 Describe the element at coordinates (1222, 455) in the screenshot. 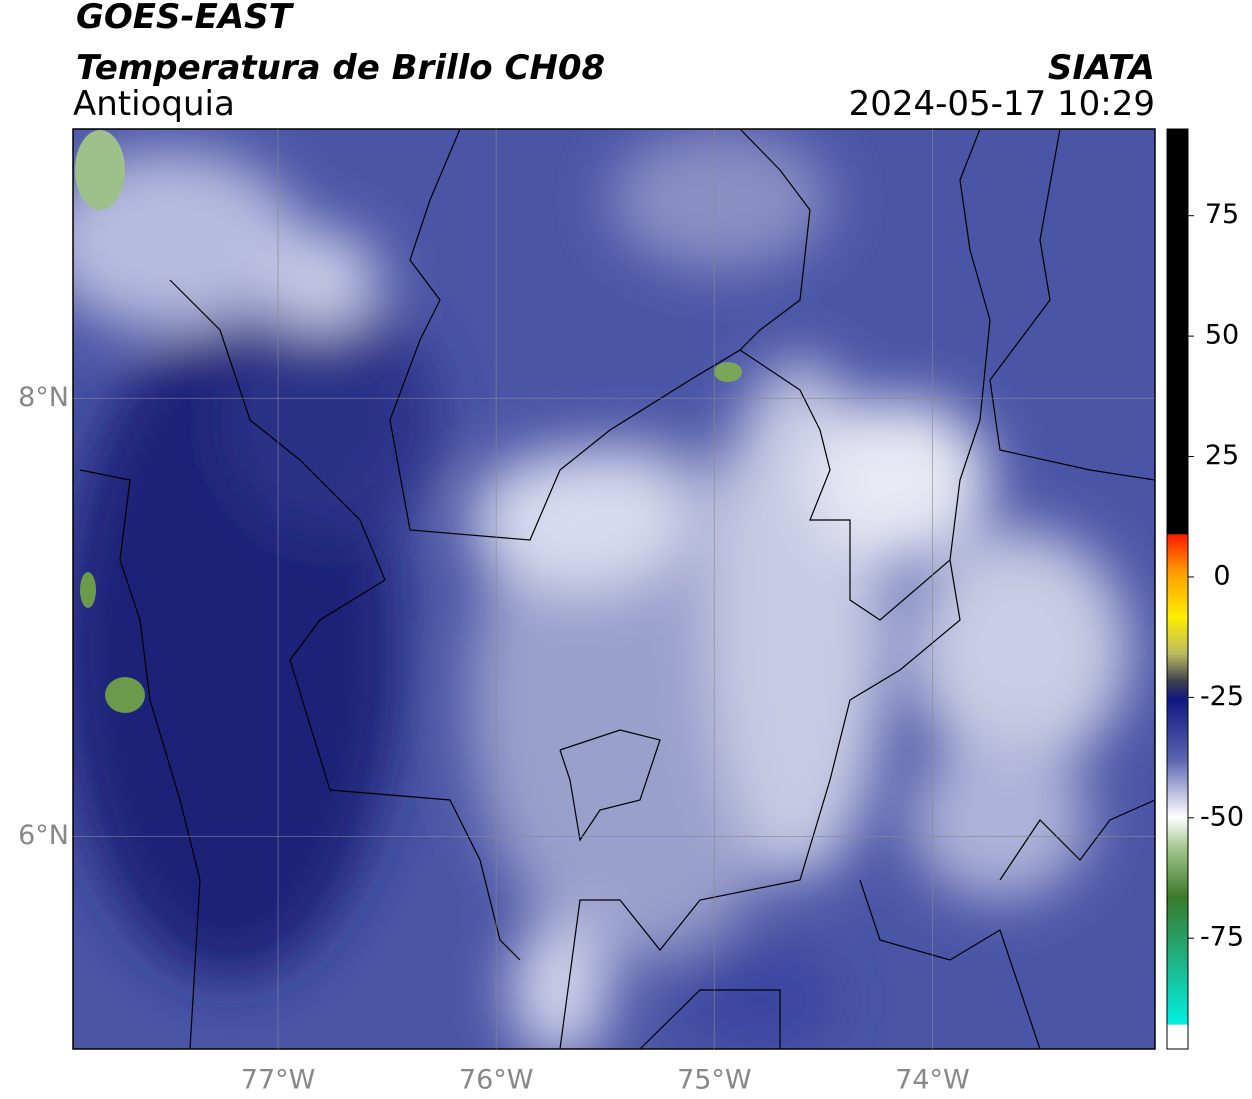

I see `colorbar-tick-label: 25` at that location.